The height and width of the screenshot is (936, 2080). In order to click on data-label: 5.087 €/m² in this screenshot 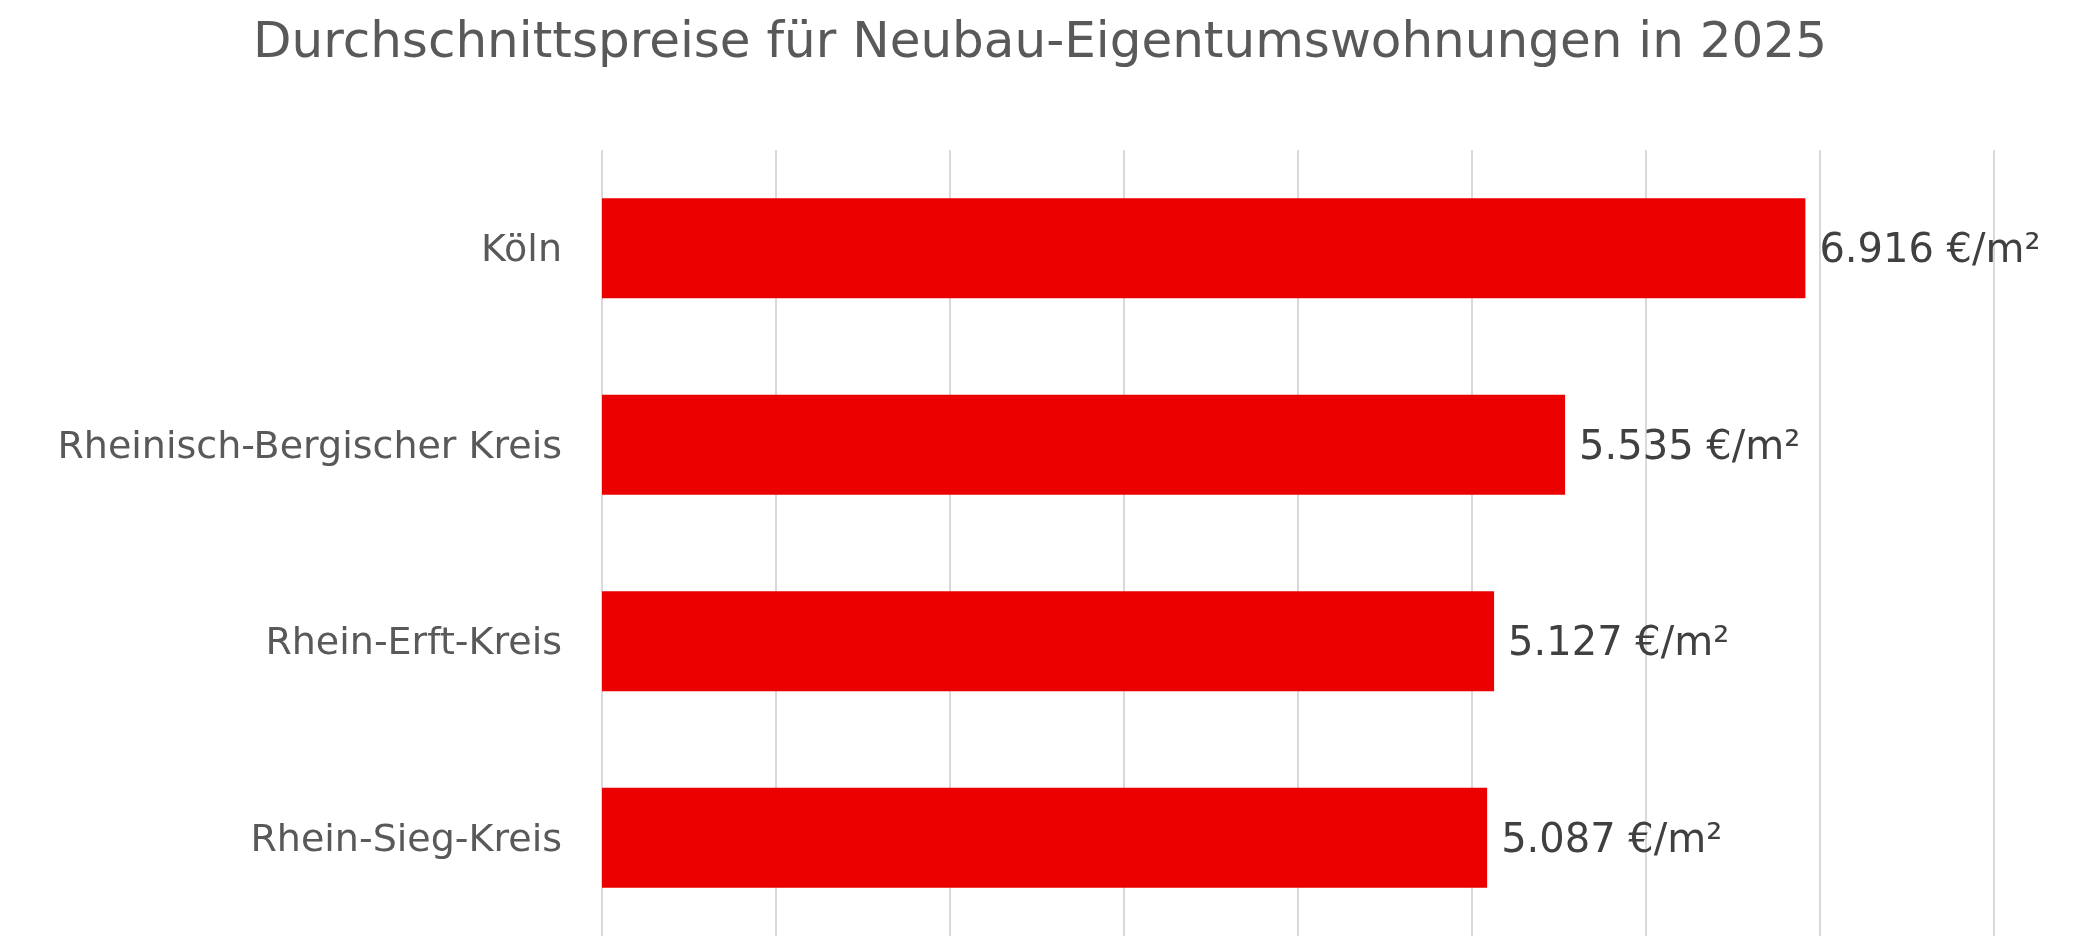, I will do `click(1612, 837)`.